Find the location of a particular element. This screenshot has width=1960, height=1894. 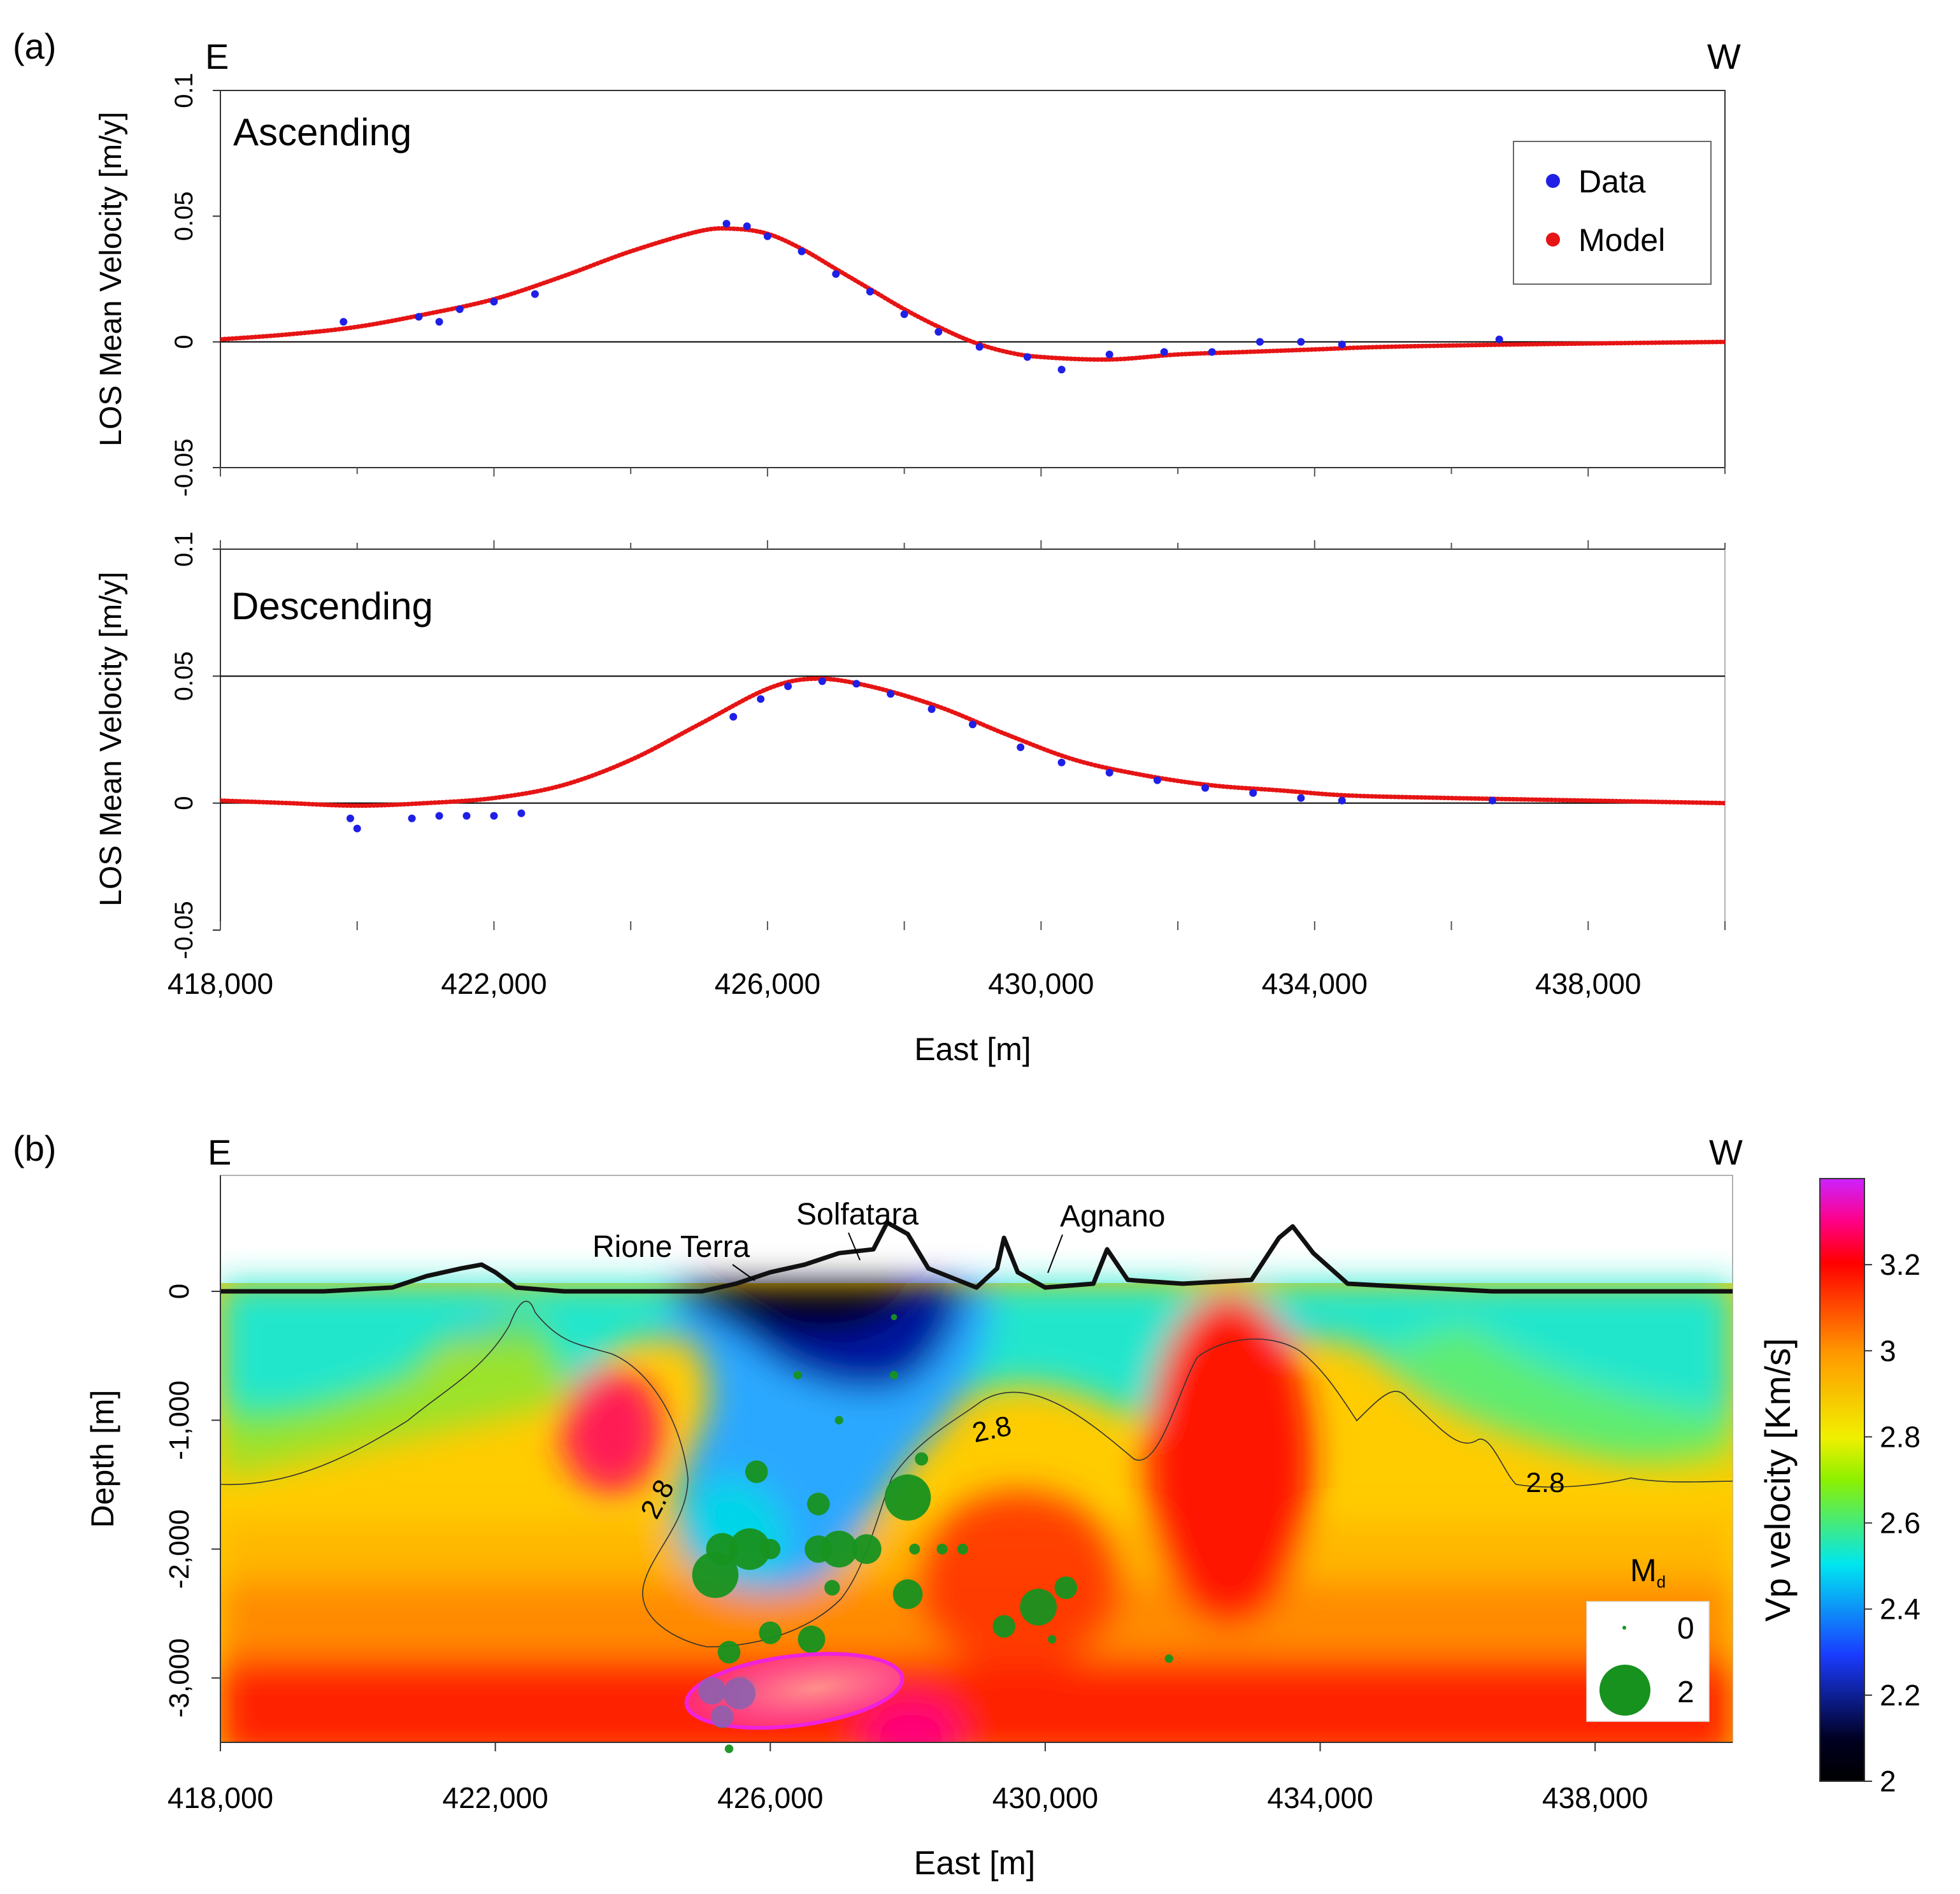

depth-y-tick-label: -3,000 is located at coordinates (179, 1678).